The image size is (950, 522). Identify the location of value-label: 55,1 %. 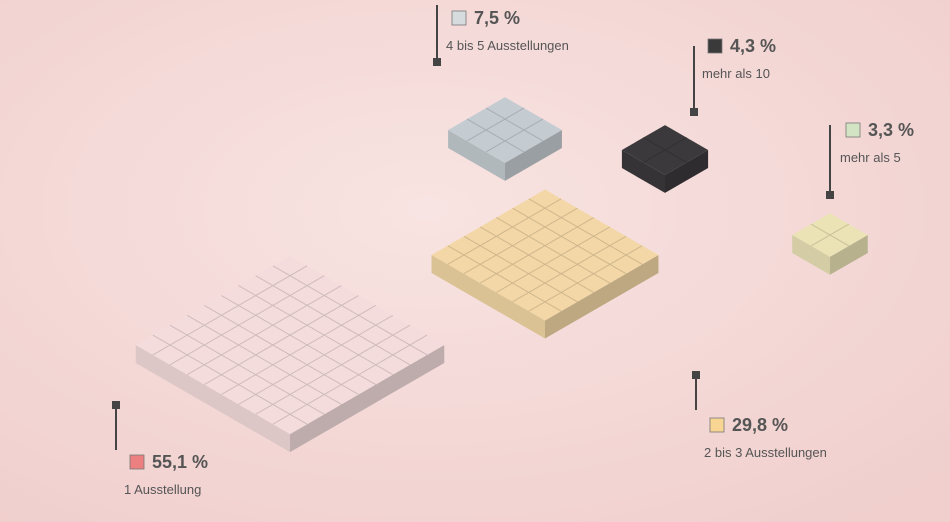
(180, 462).